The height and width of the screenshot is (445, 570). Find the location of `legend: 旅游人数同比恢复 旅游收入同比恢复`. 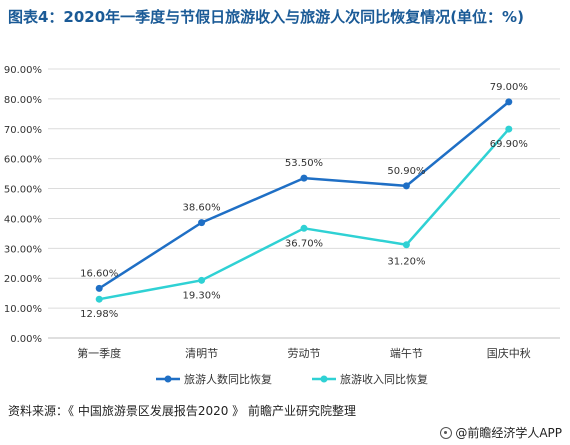

legend: 旅游人数同比恢复 旅游收入同比恢复 is located at coordinates (292, 379).